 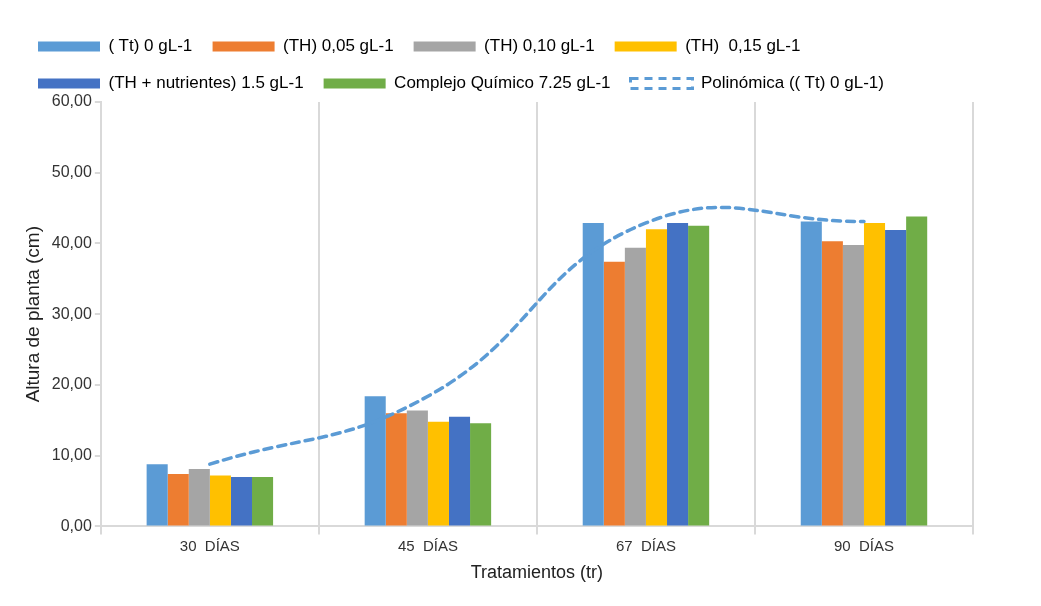 I want to click on x-tick-label: 30 DÍAS, so click(x=209, y=545).